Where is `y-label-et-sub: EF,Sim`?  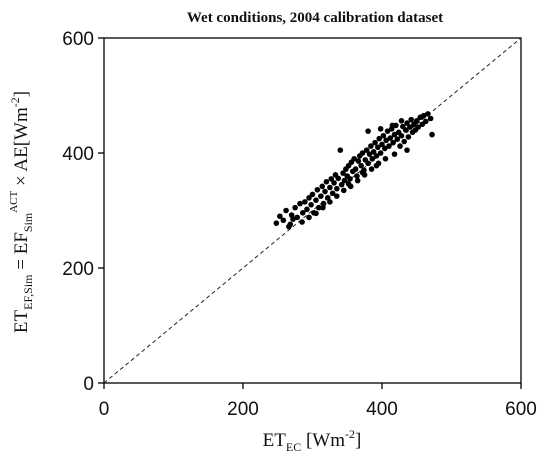 y-label-et-sub: EF,Sim is located at coordinates (28, 292).